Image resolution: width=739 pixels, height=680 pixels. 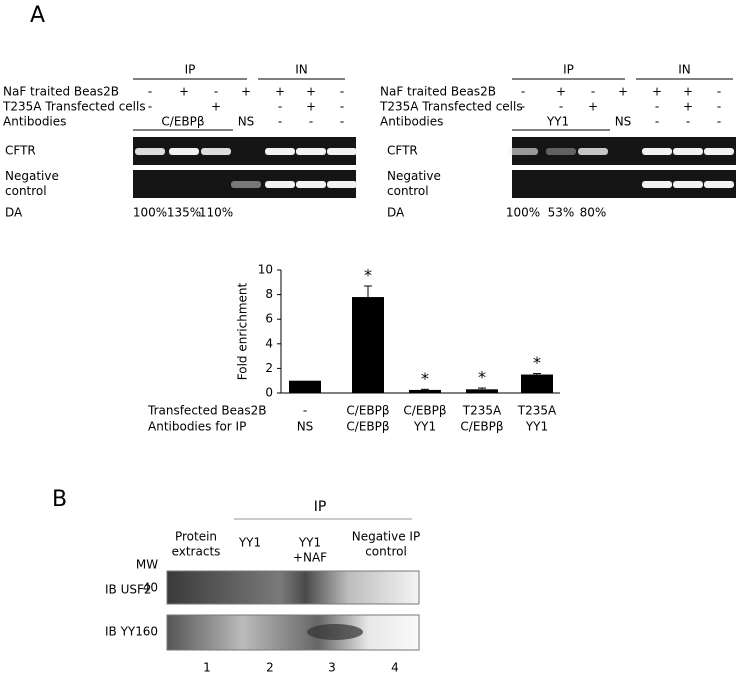 What do you see at coordinates (243, 332) in the screenshot?
I see `y-axis-title: Fold enrichment` at bounding box center [243, 332].